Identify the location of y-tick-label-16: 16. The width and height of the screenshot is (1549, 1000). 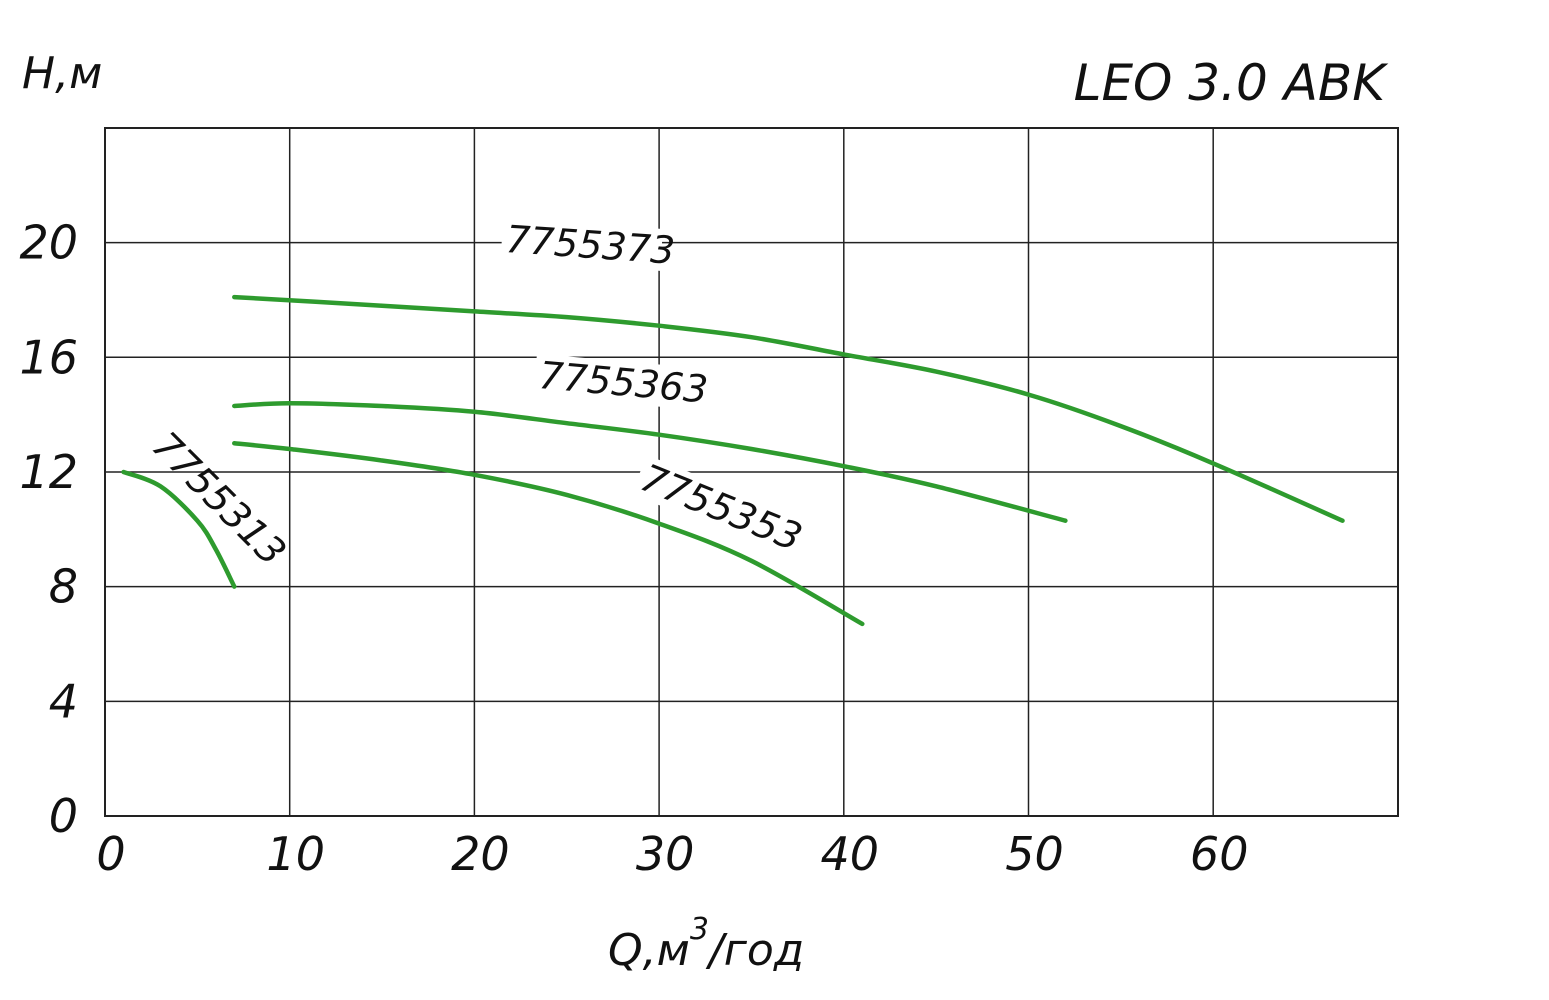
(48, 357).